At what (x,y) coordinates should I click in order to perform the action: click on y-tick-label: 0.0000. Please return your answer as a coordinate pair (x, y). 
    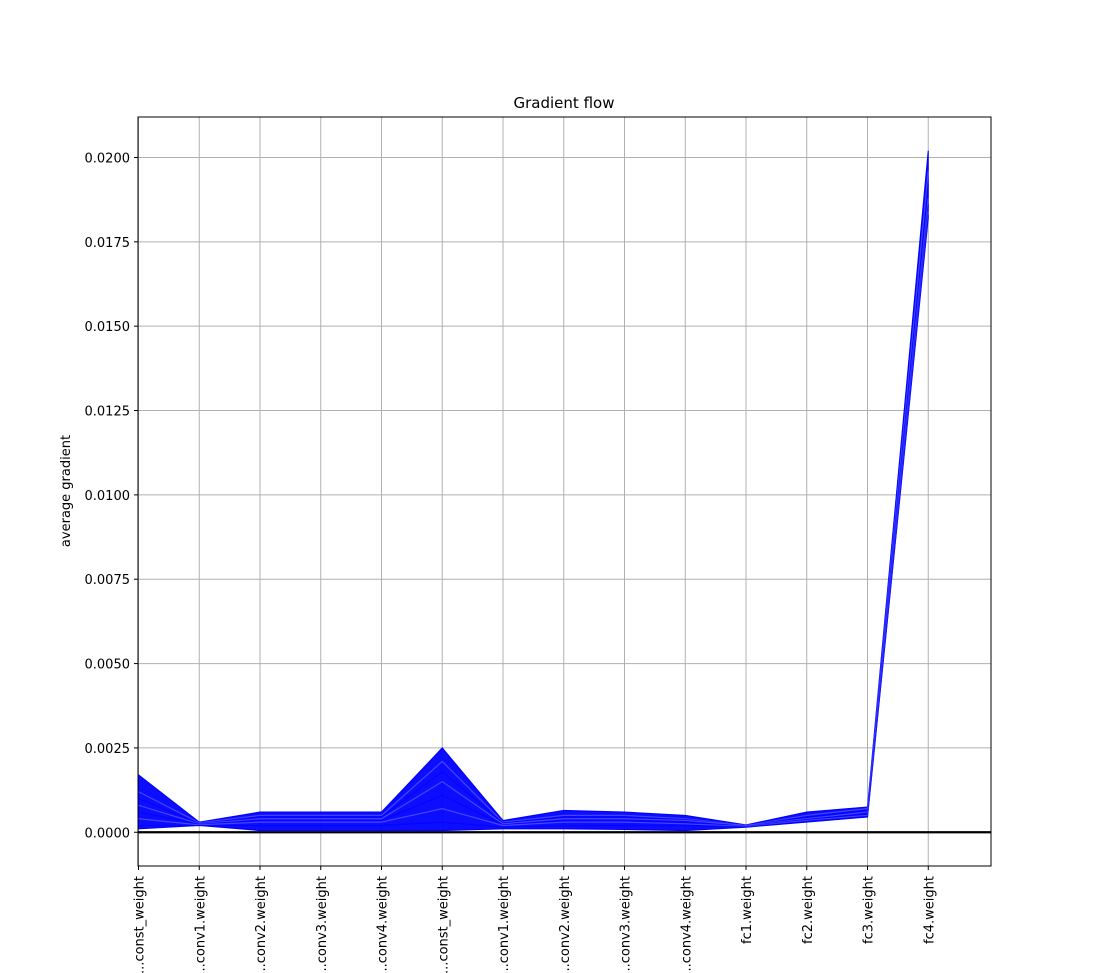
    Looking at the image, I should click on (108, 833).